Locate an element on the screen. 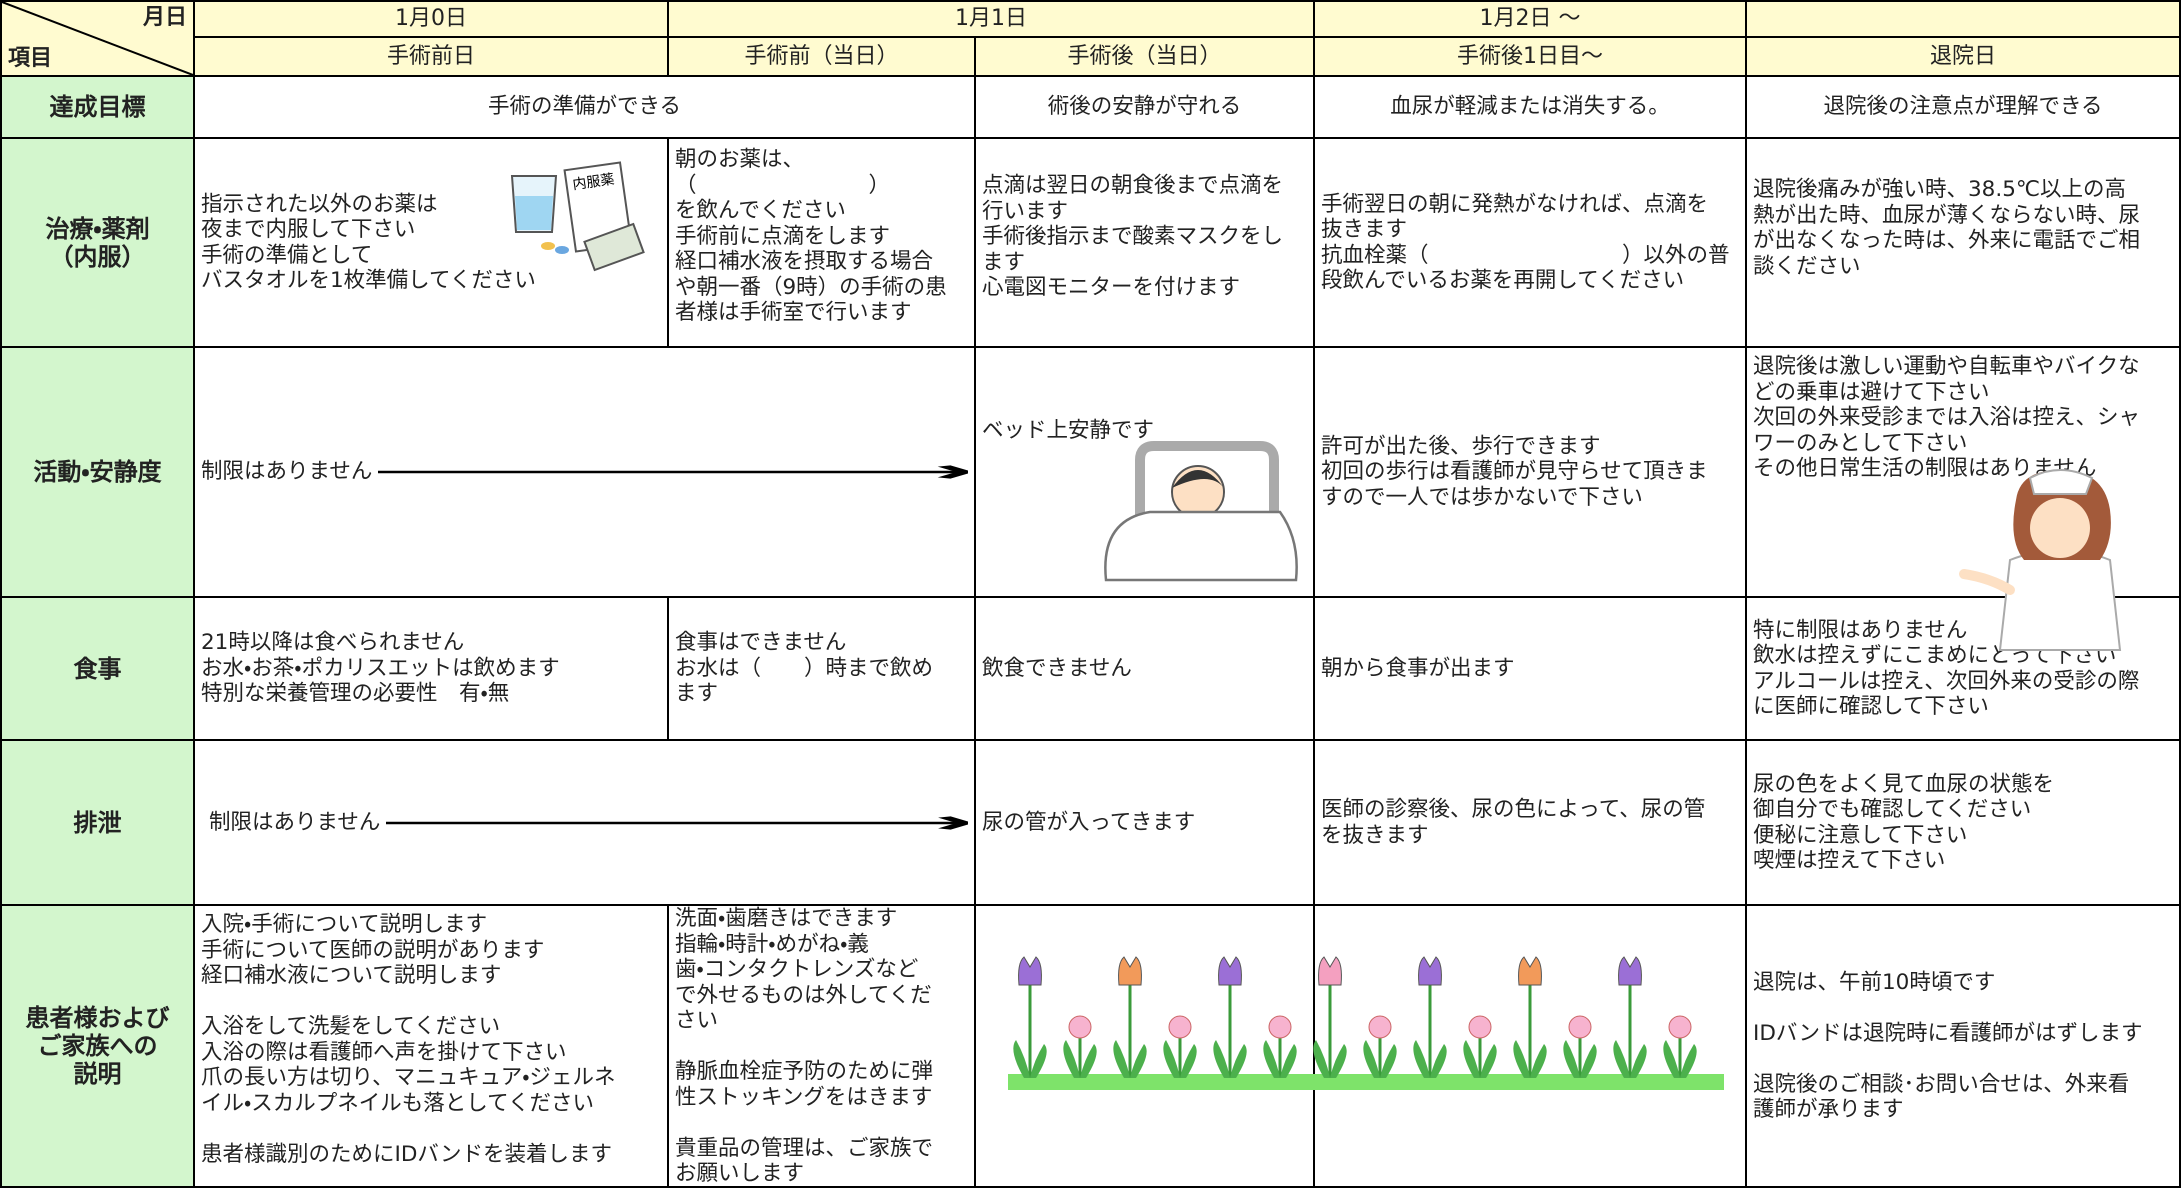 Image resolution: width=2181 pixels, height=1188 pixels. phase: 退院日 is located at coordinates (1964, 57).